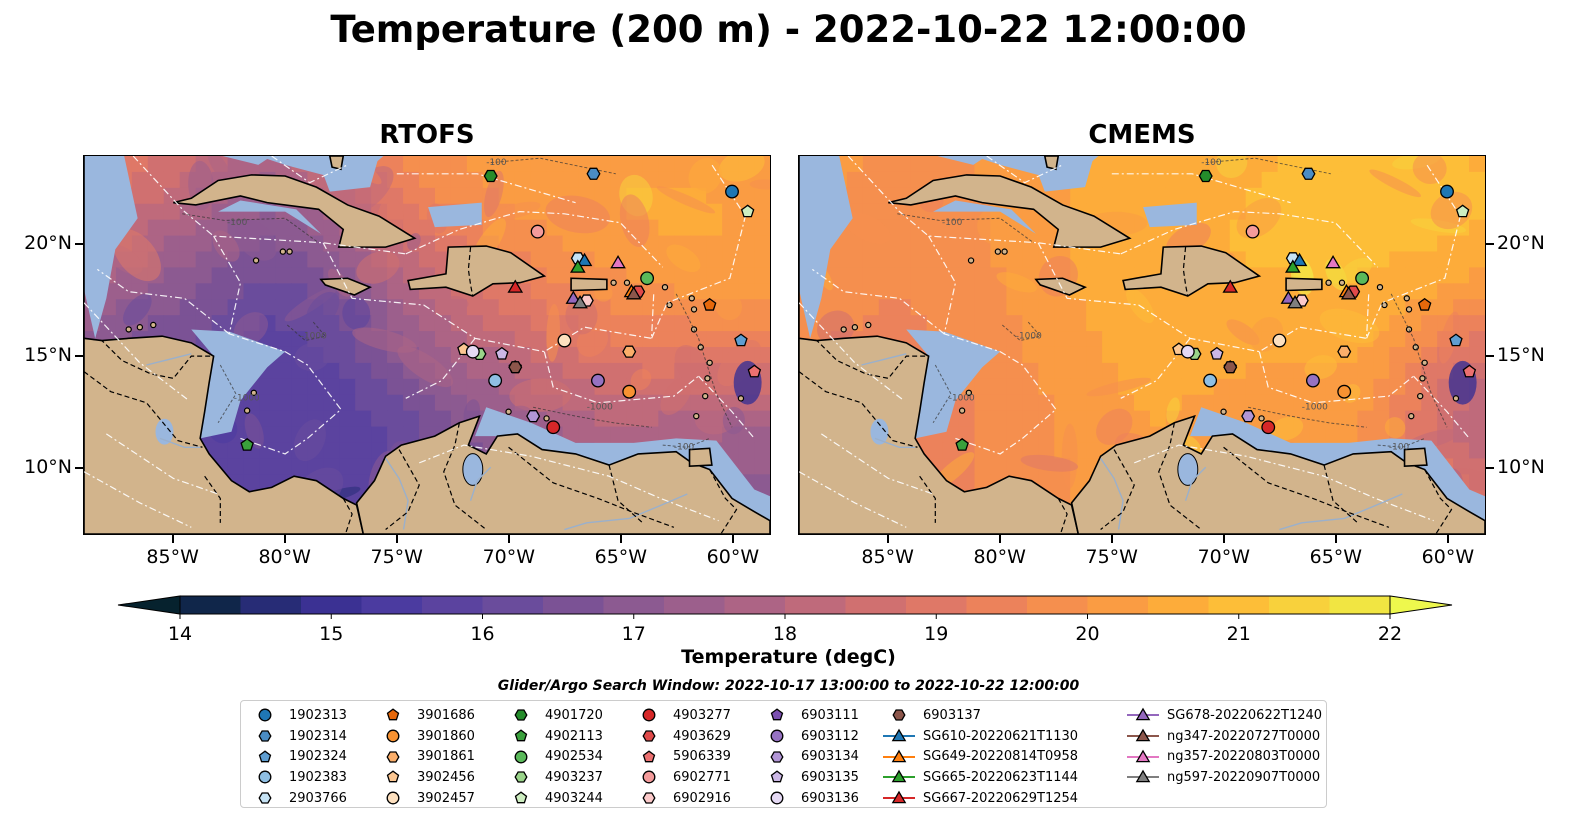 The image size is (1577, 826). What do you see at coordinates (879, 431) in the screenshot?
I see `lake-nicaragua` at bounding box center [879, 431].